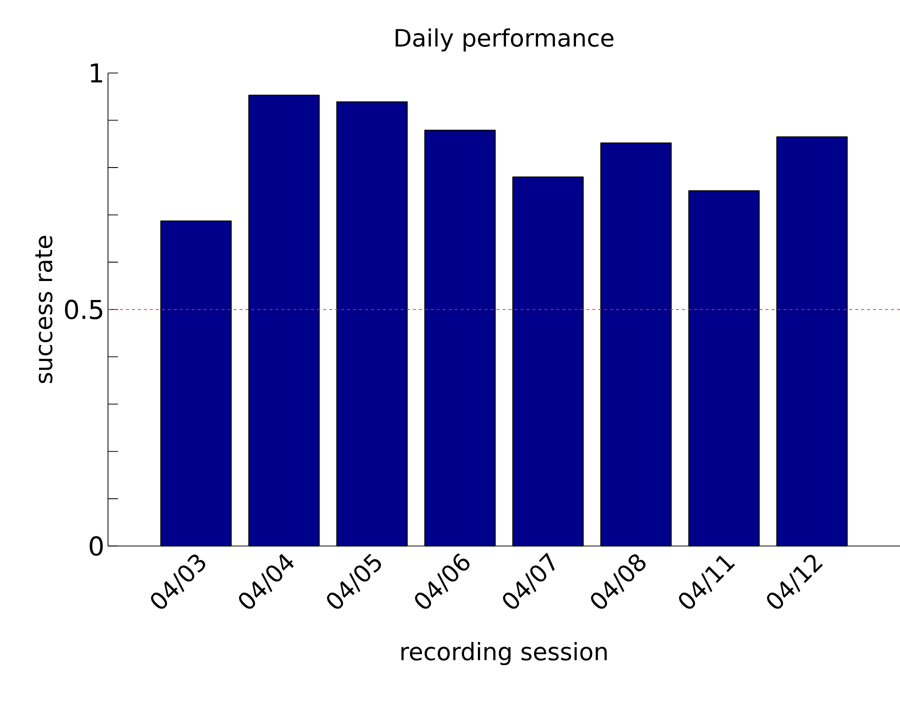  What do you see at coordinates (504, 654) in the screenshot?
I see `x-axis-title: recording session` at bounding box center [504, 654].